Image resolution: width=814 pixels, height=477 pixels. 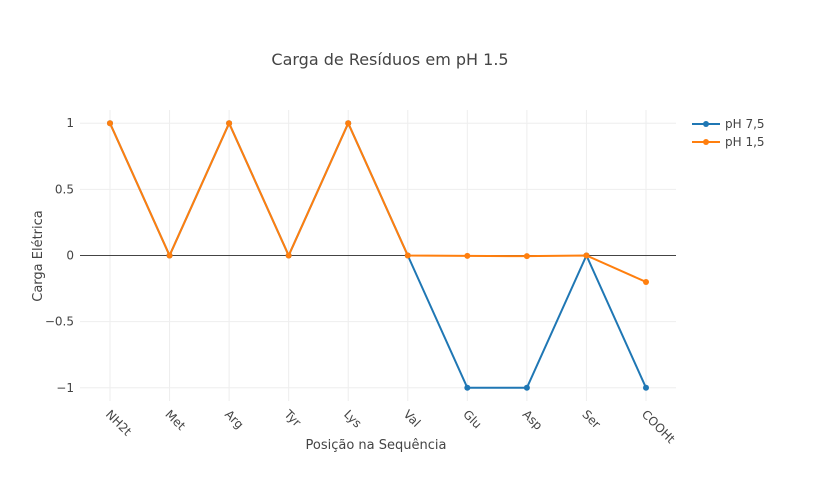 What do you see at coordinates (745, 142) in the screenshot?
I see `legend-label: pH 1,5` at bounding box center [745, 142].